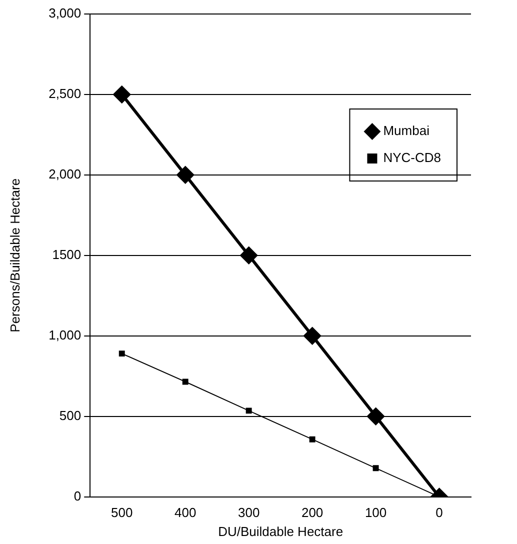 The image size is (517, 544). I want to click on x-tick-label: 200, so click(312, 512).